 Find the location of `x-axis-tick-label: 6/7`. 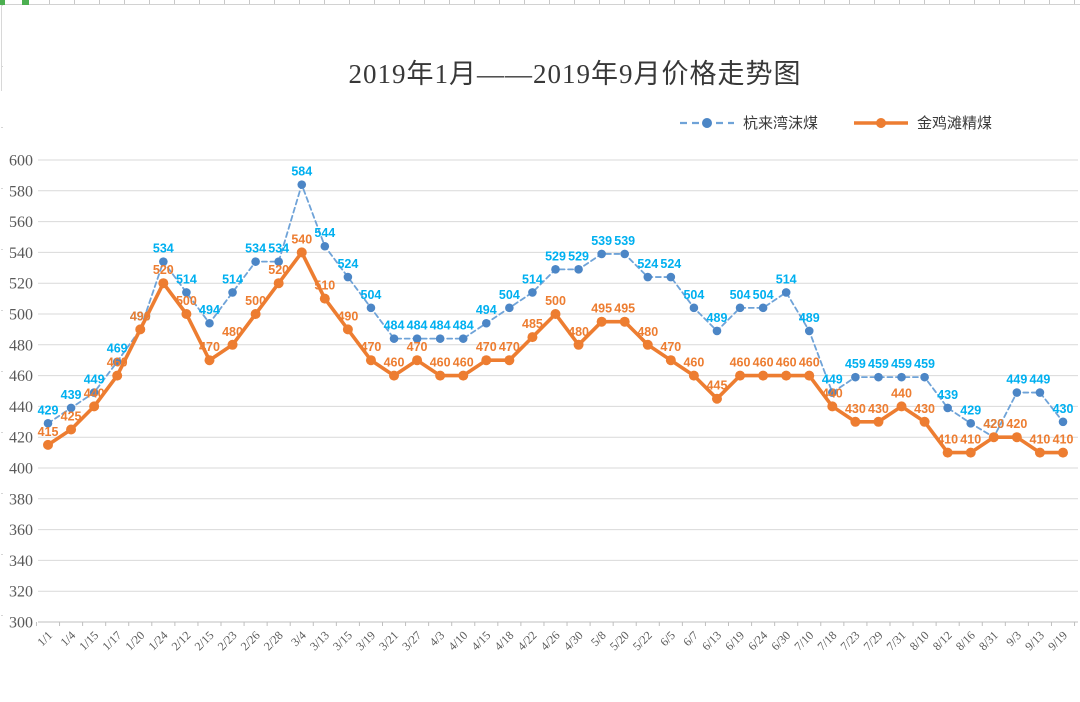

x-axis-tick-label: 6/7 is located at coordinates (690, 638).